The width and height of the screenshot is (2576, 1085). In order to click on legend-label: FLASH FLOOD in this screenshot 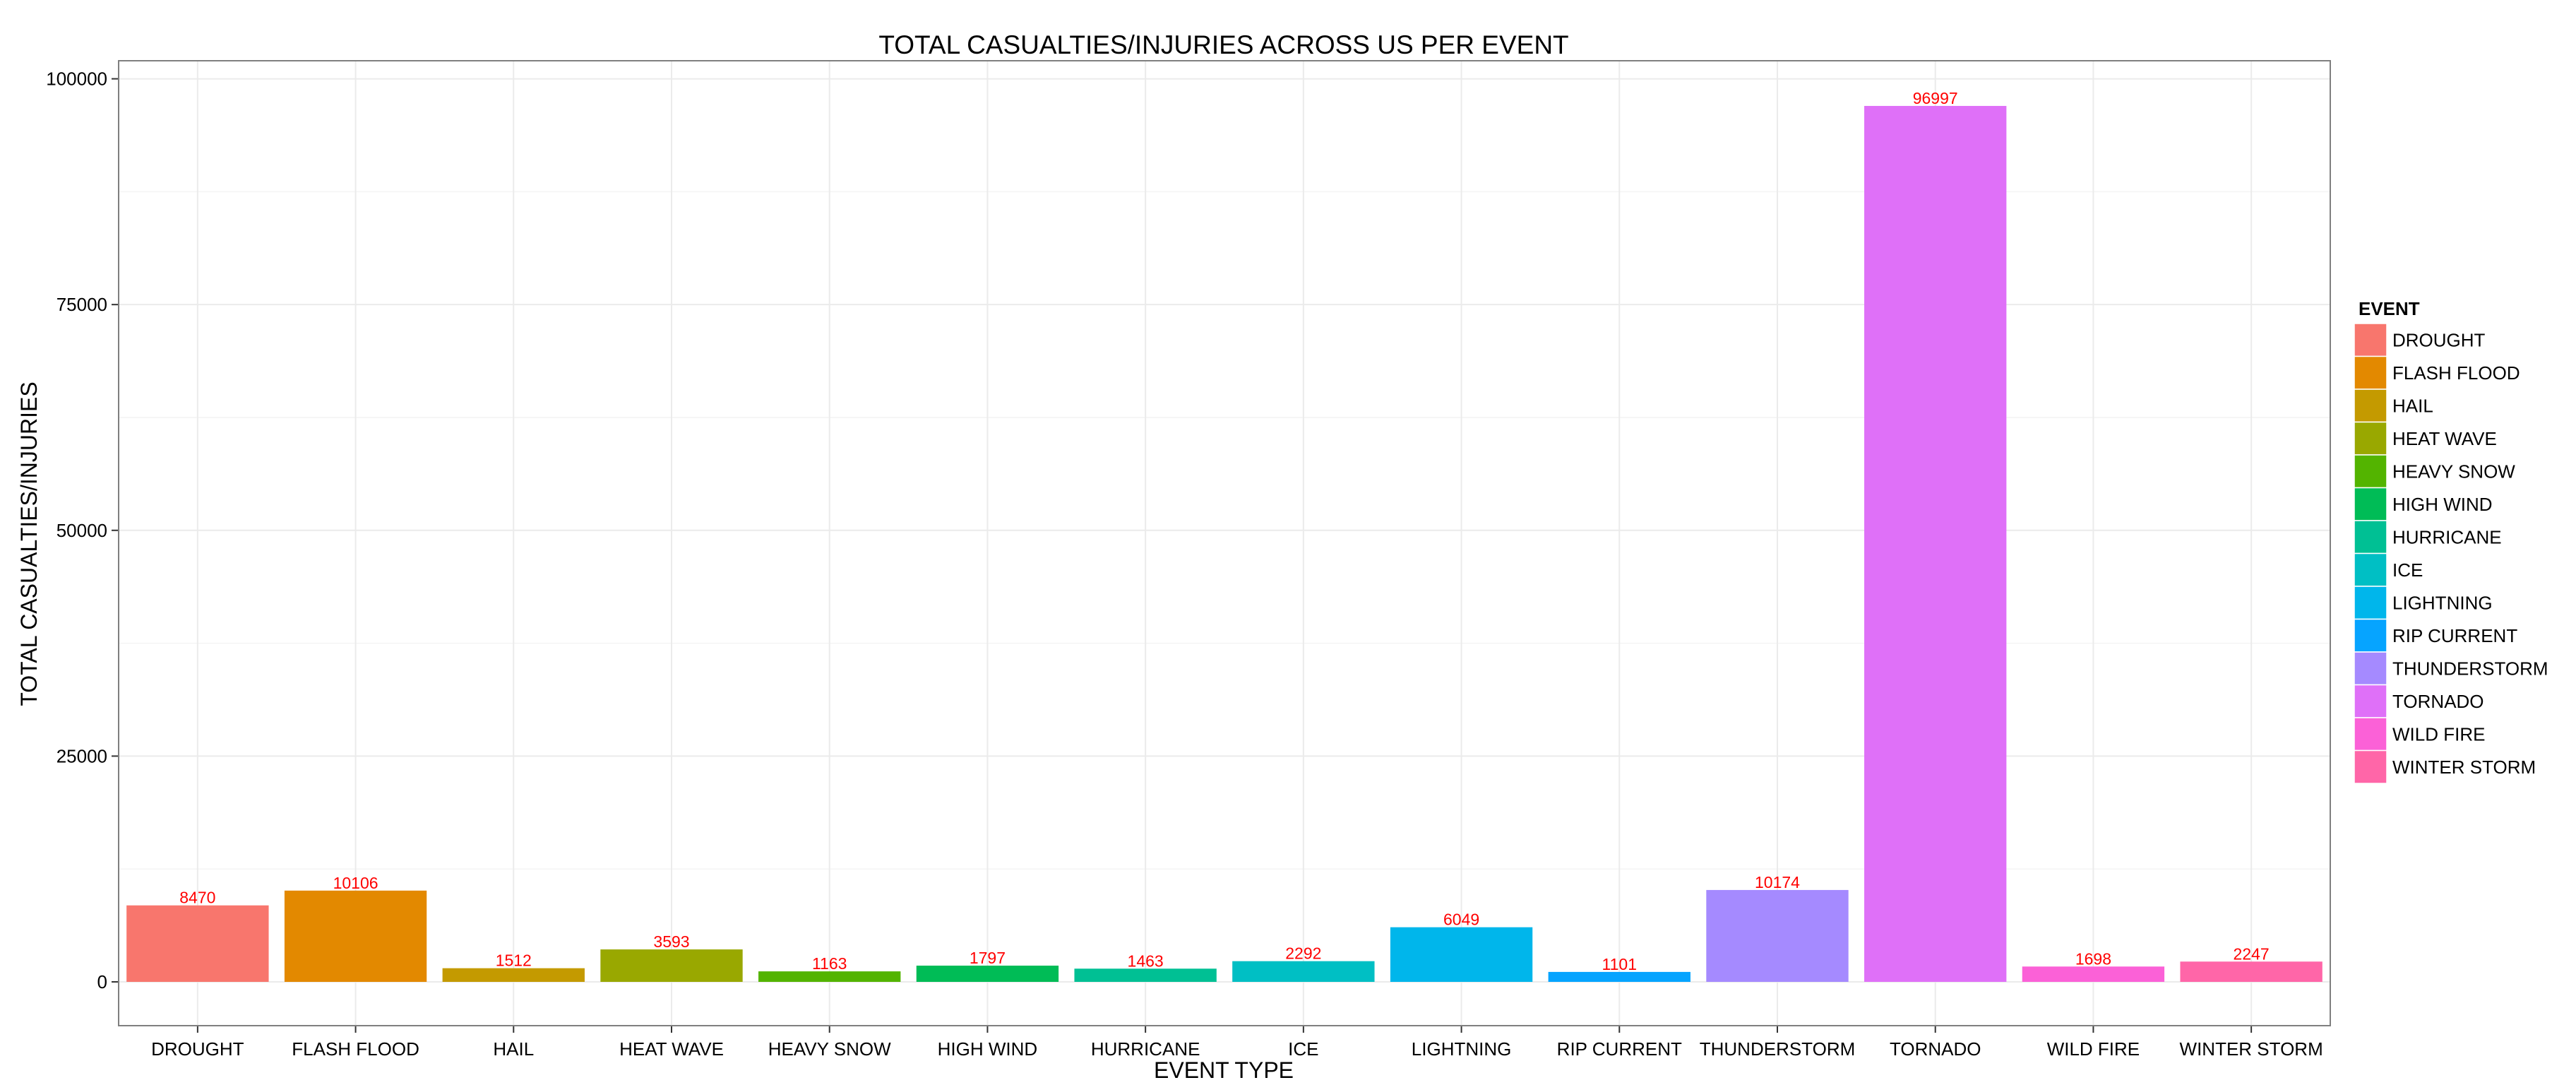, I will do `click(2456, 373)`.